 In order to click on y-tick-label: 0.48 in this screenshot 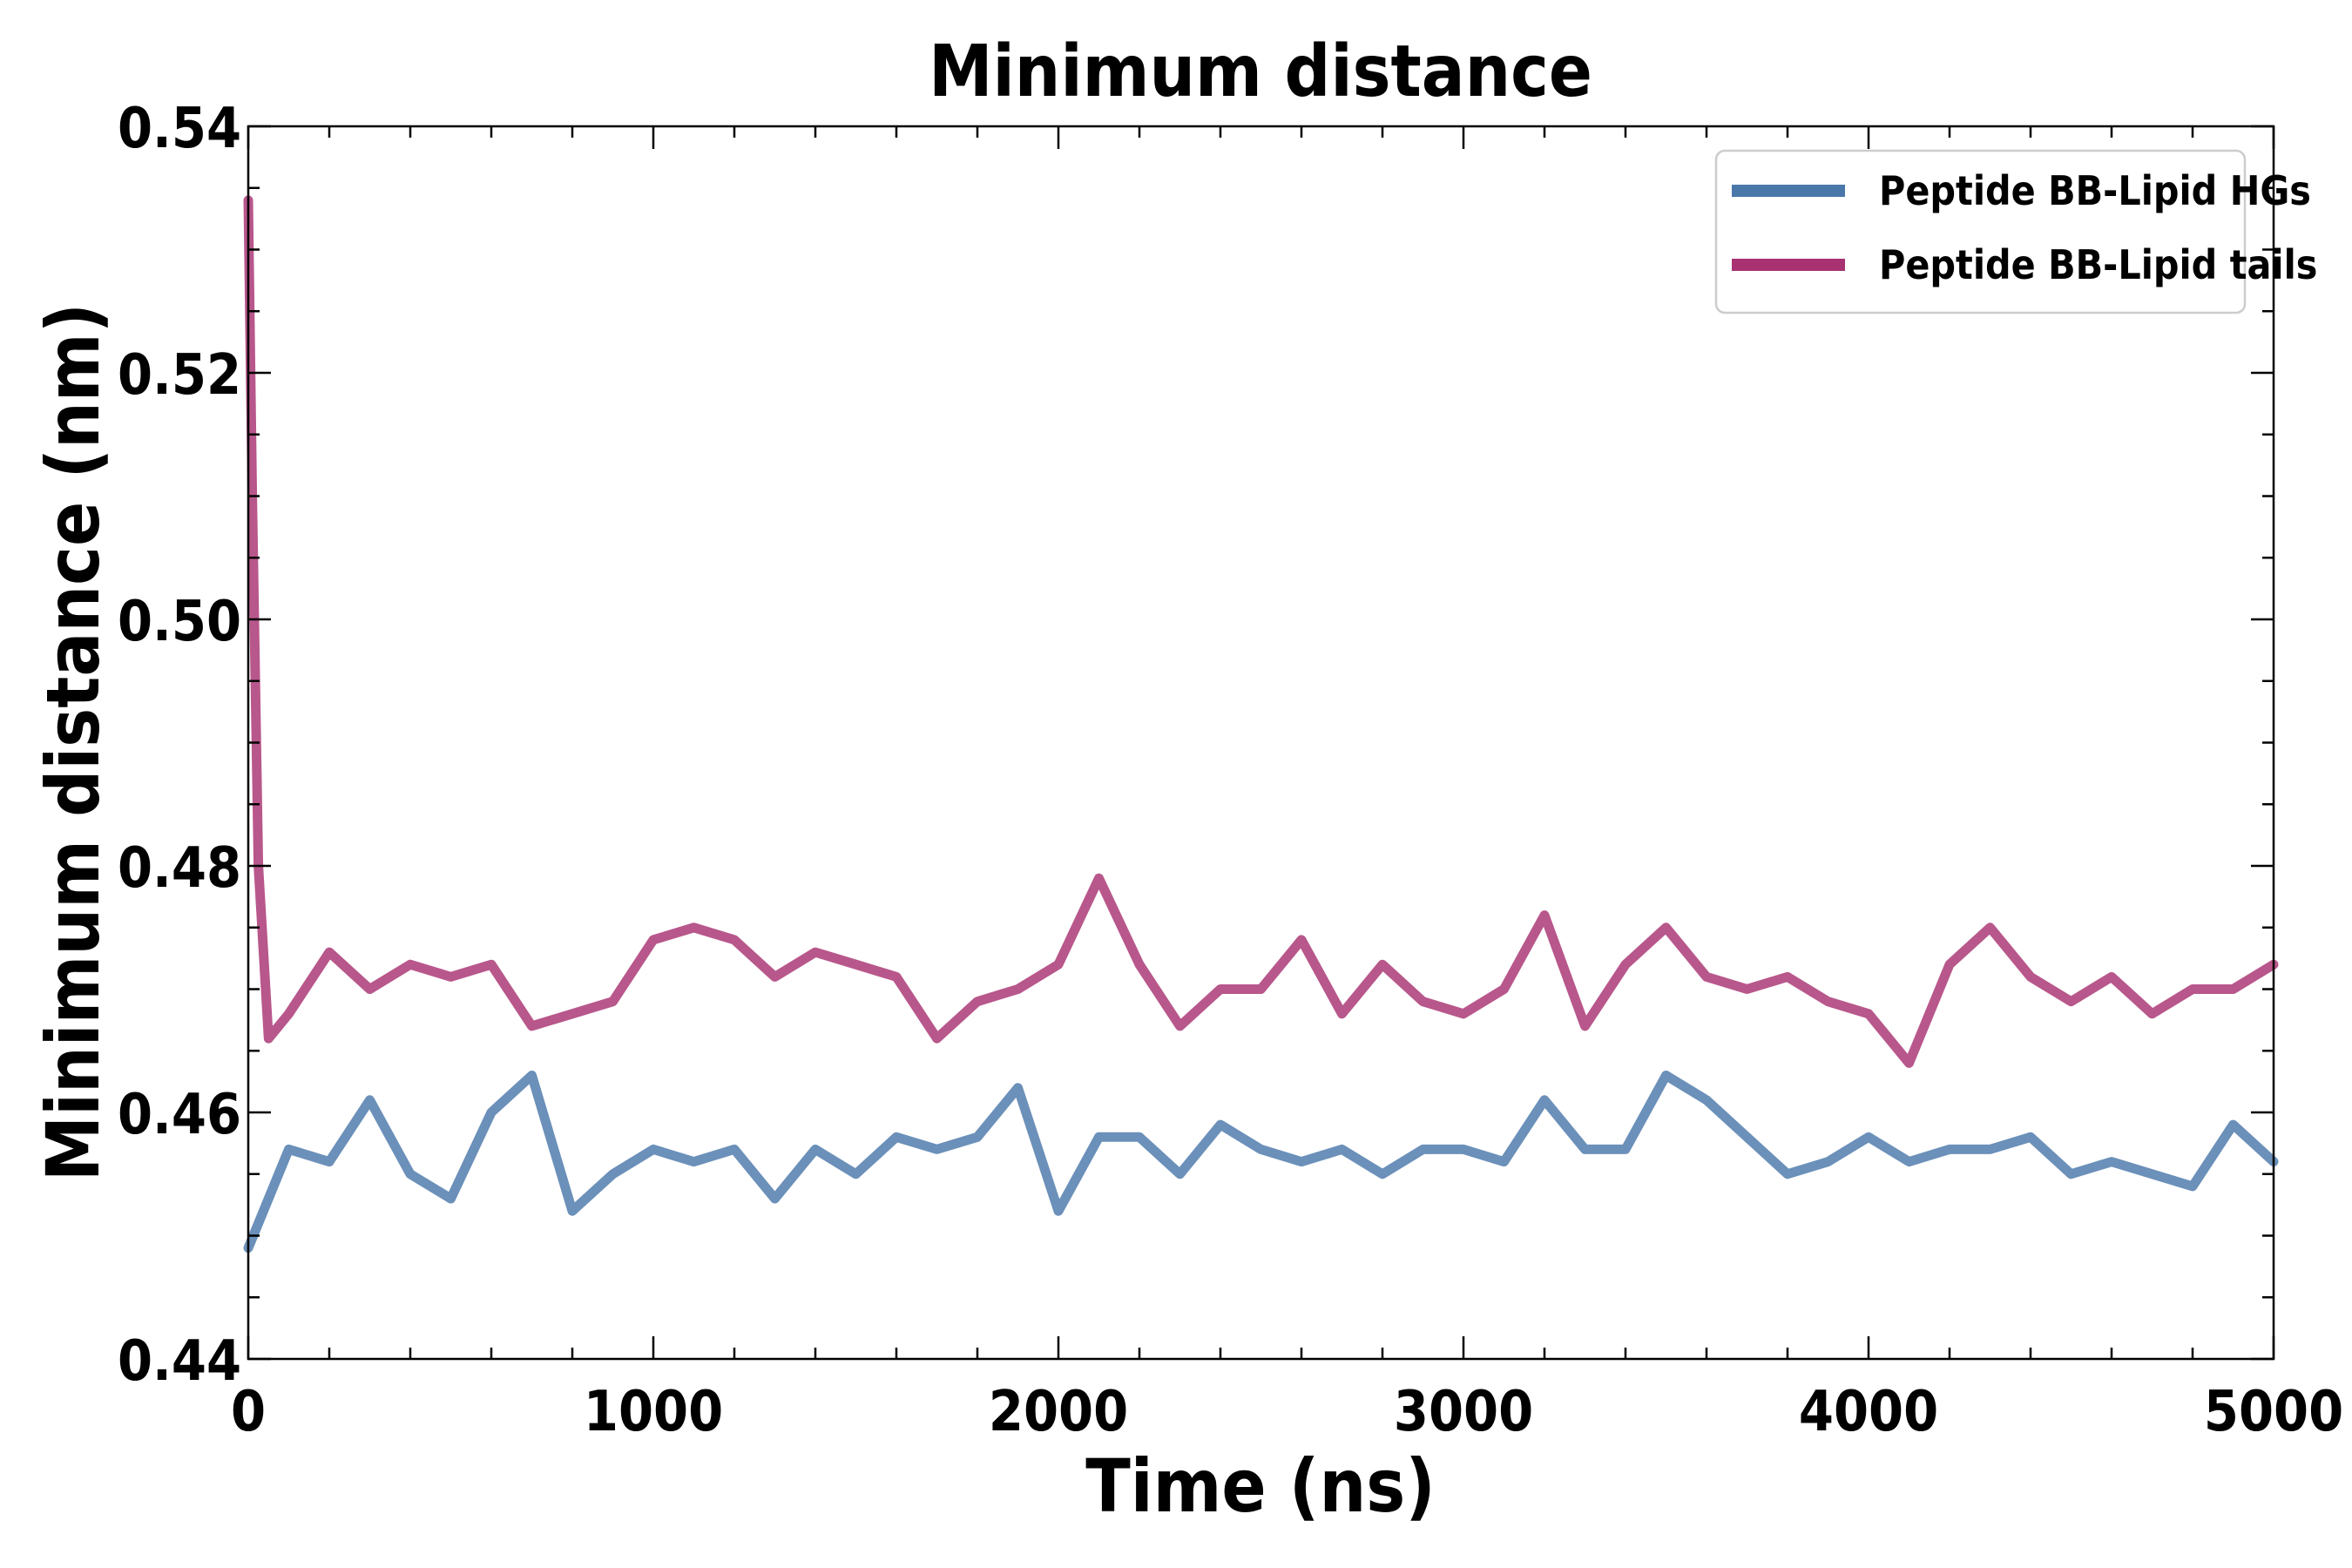, I will do `click(179, 869)`.